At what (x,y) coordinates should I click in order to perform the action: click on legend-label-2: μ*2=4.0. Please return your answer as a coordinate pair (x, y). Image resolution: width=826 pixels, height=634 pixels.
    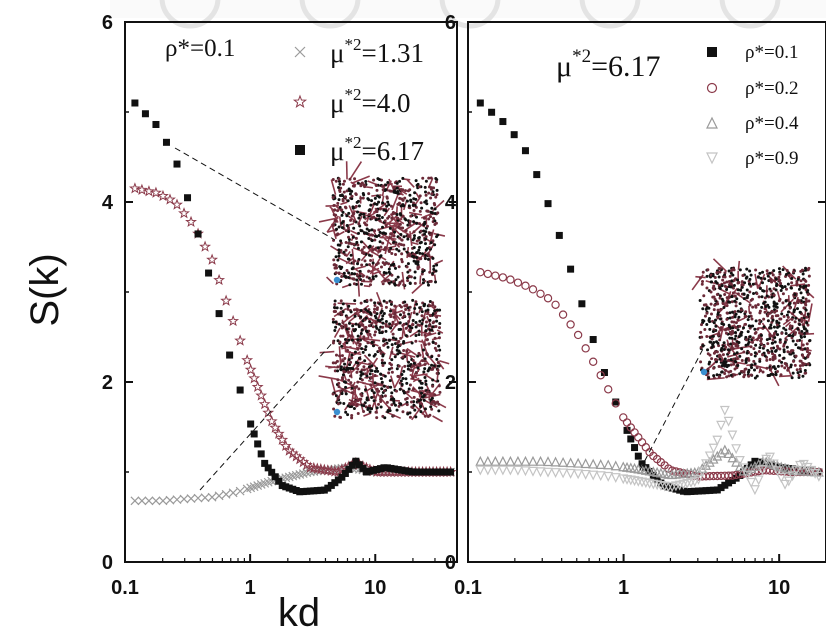
    Looking at the image, I should click on (370, 101).